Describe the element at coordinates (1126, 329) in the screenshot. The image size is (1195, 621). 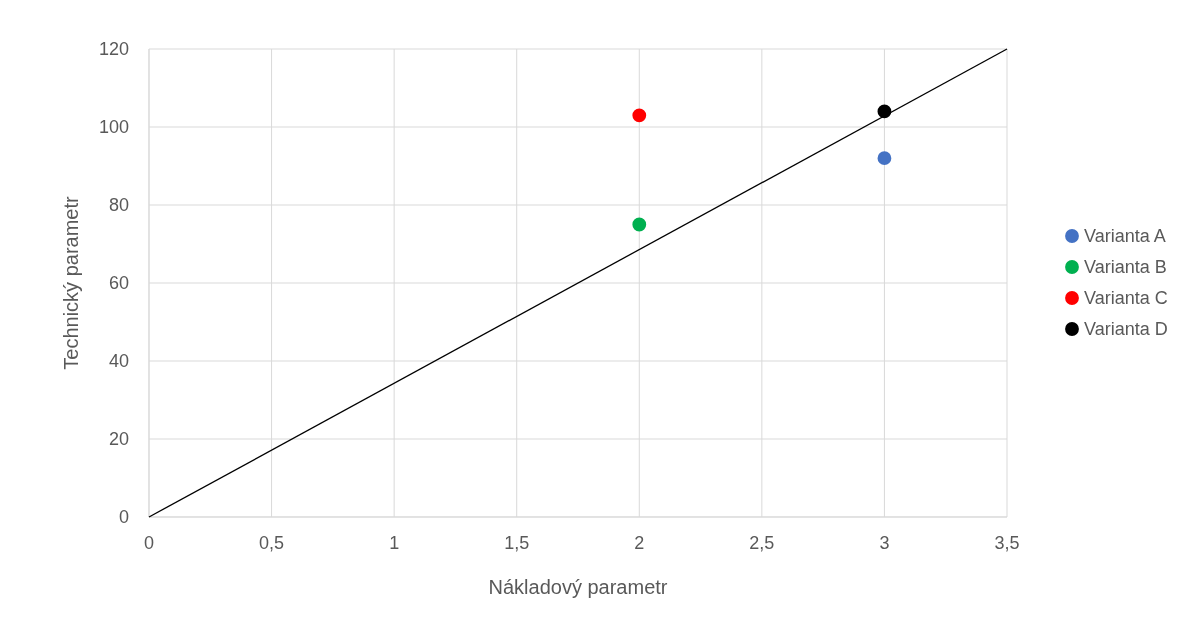
I see `legend-label: Varianta D` at that location.